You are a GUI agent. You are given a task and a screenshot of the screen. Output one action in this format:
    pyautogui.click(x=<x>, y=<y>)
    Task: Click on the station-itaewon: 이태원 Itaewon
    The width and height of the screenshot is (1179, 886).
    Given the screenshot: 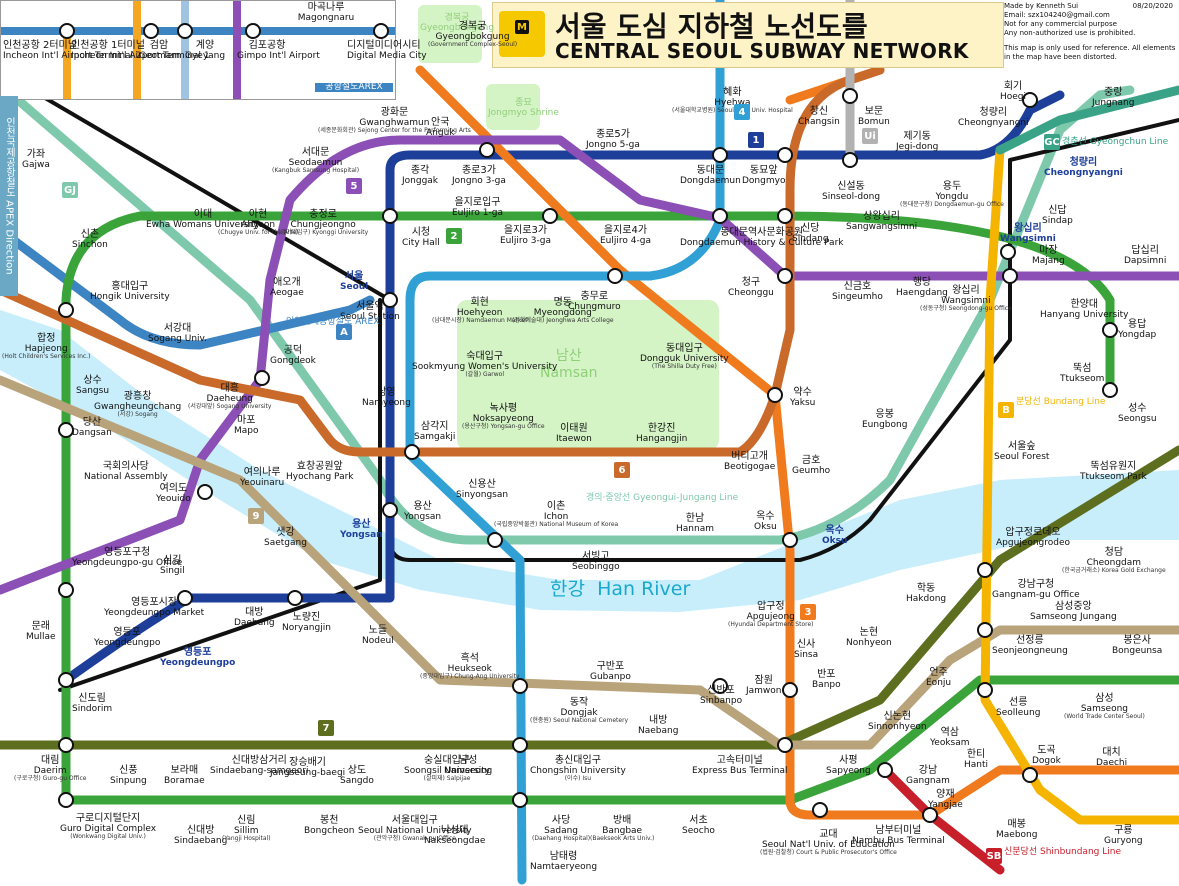 What is the action you would take?
    pyautogui.click(x=574, y=433)
    